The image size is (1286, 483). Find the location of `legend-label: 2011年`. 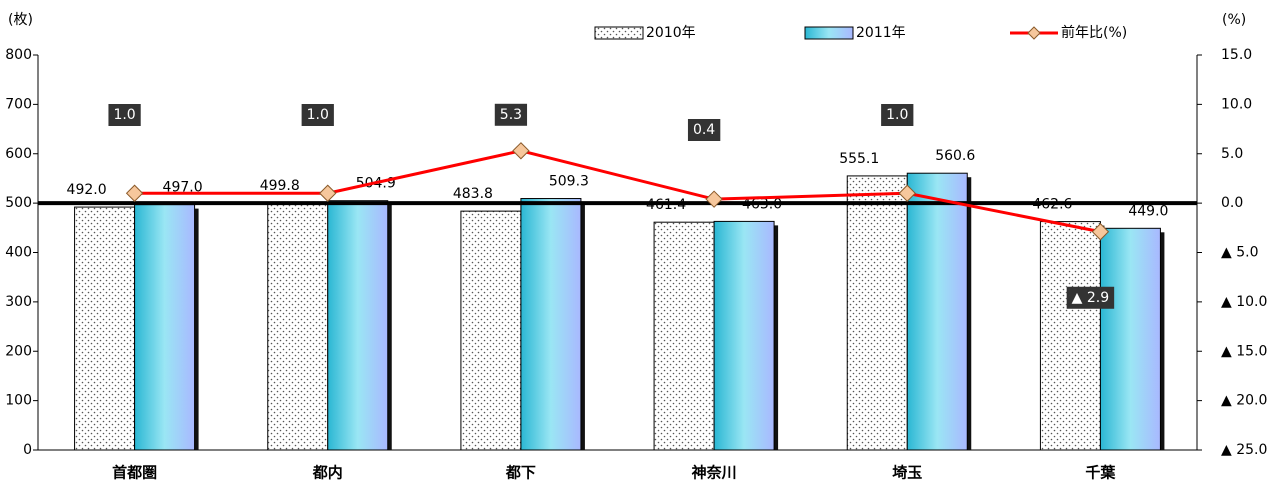

legend-label: 2011年 is located at coordinates (881, 33).